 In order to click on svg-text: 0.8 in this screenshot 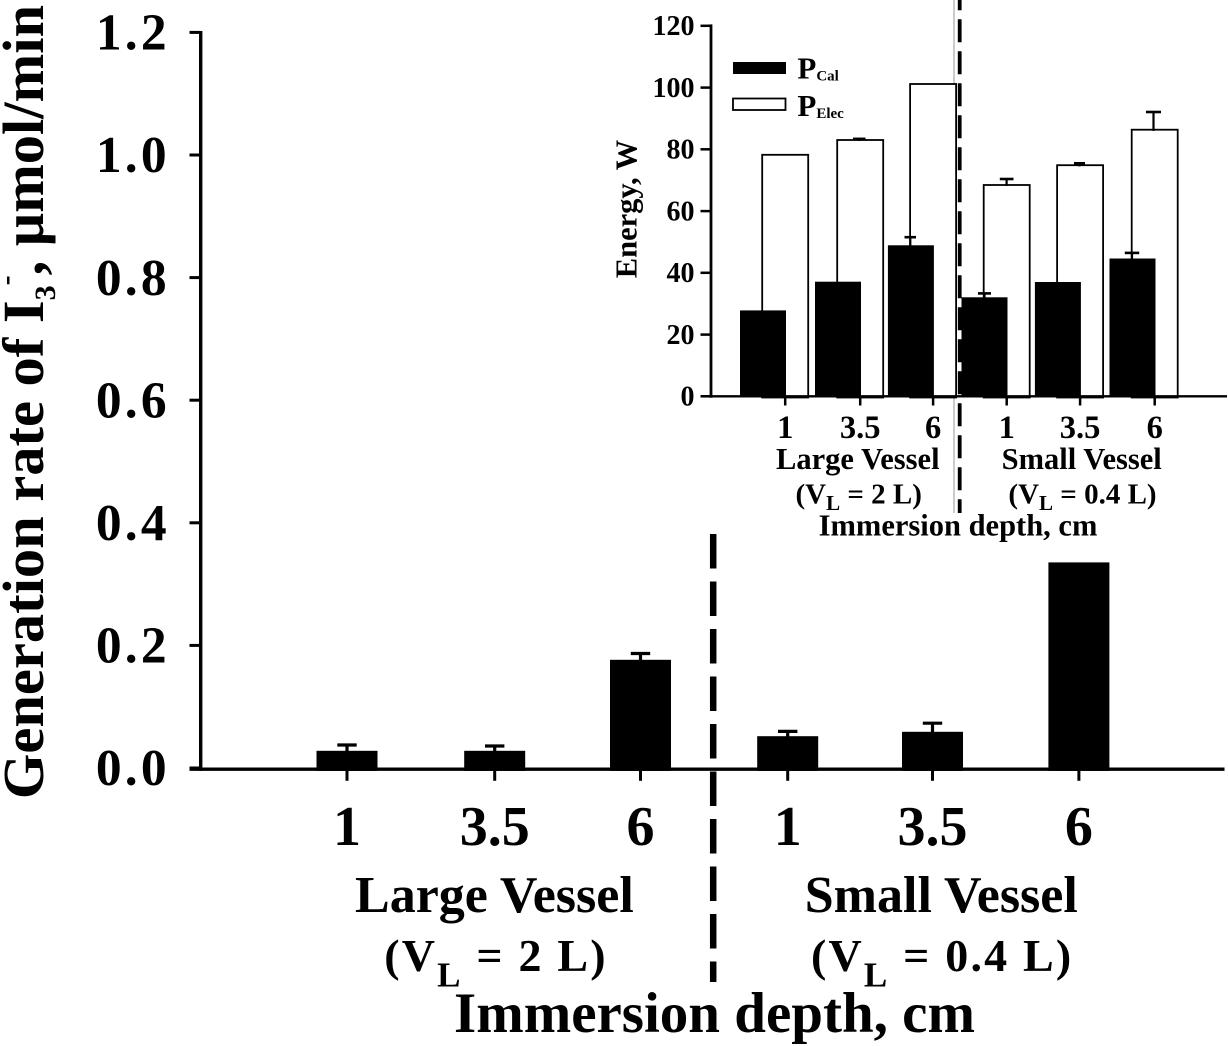, I will do `click(133, 278)`.